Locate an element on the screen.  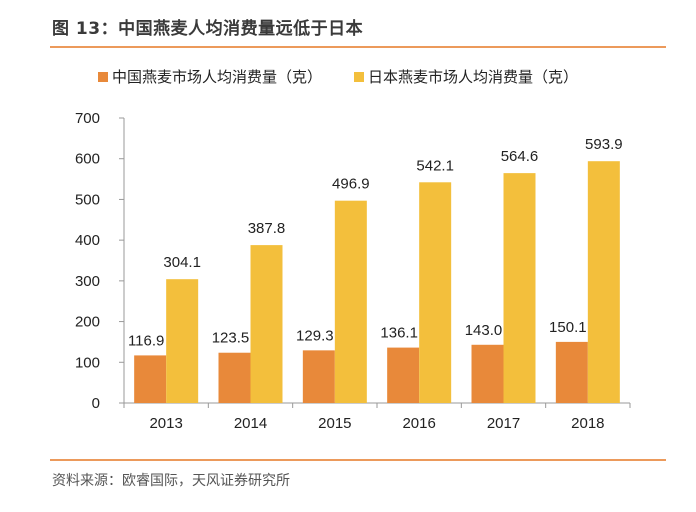
y-tick-label: 700 is located at coordinates (87, 118).